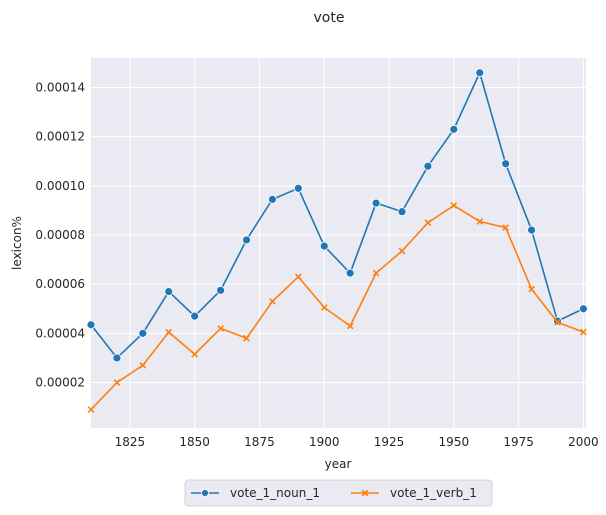 This screenshot has height=515, width=606. I want to click on x-axis-label: year, so click(338, 464).